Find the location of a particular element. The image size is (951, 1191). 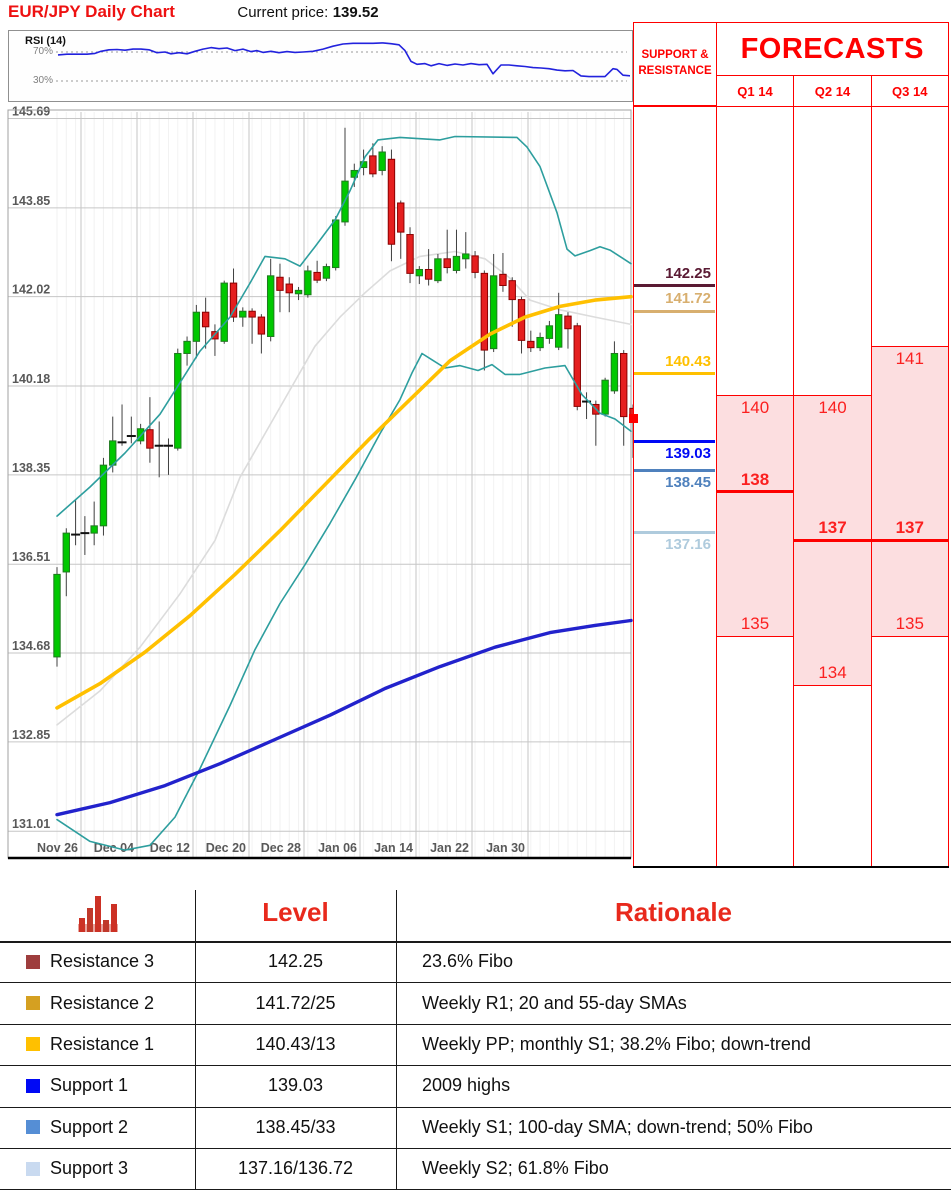

q1-mid-value: 138 is located at coordinates (755, 479).